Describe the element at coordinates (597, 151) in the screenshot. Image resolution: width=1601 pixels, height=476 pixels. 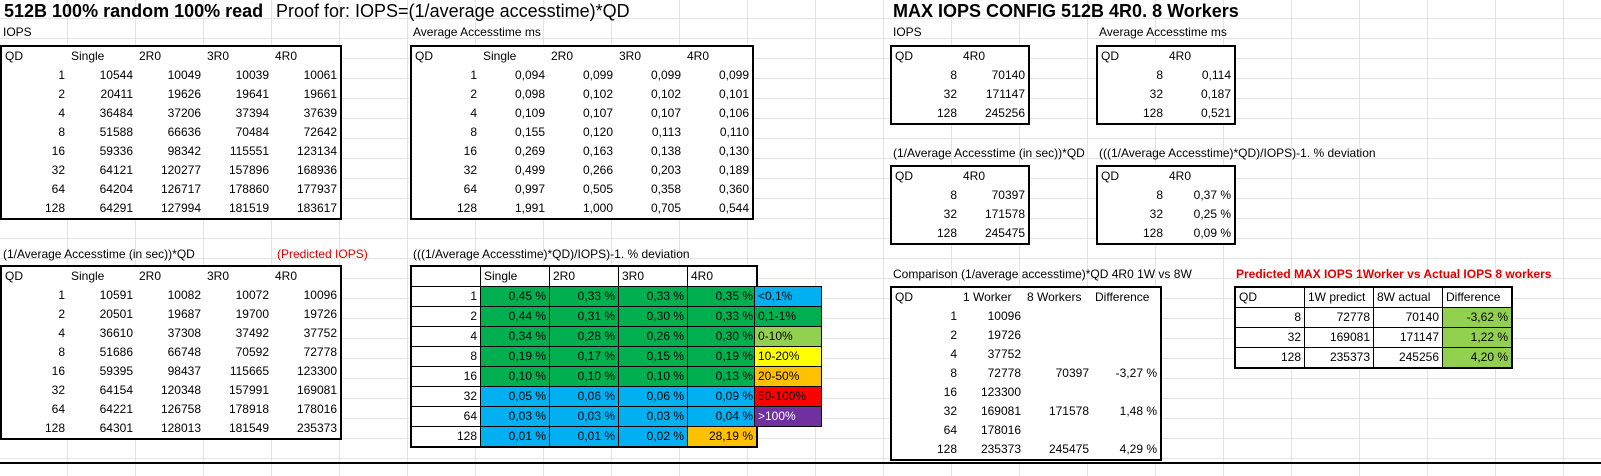
I see `table-cell: 0,163` at that location.